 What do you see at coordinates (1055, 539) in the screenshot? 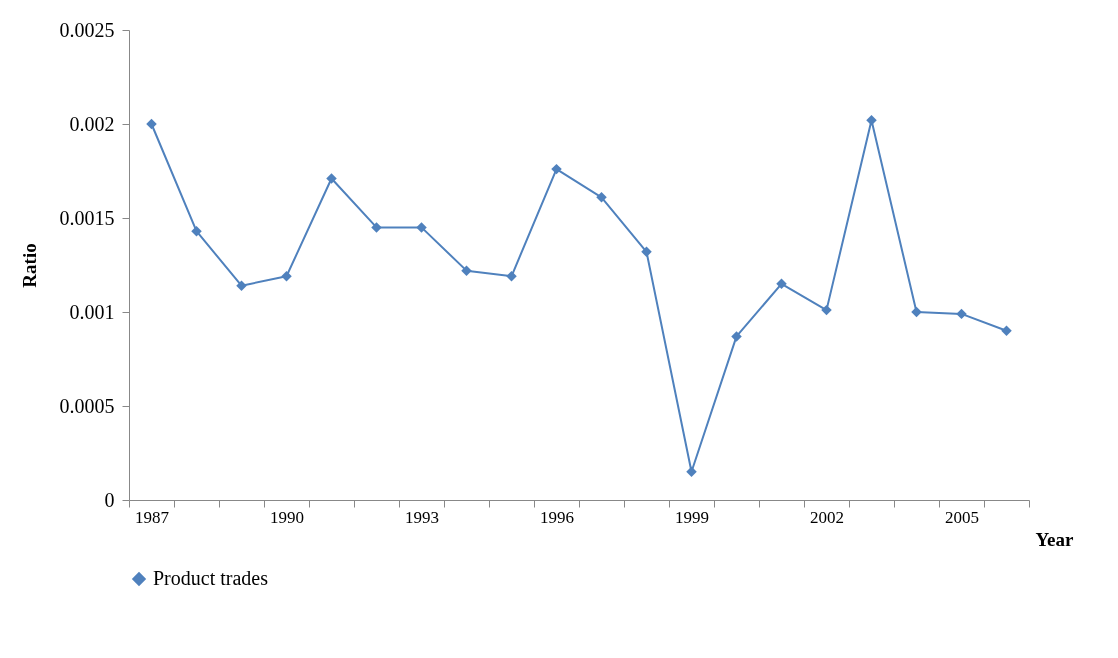
I see `x-axis-title: Year` at bounding box center [1055, 539].